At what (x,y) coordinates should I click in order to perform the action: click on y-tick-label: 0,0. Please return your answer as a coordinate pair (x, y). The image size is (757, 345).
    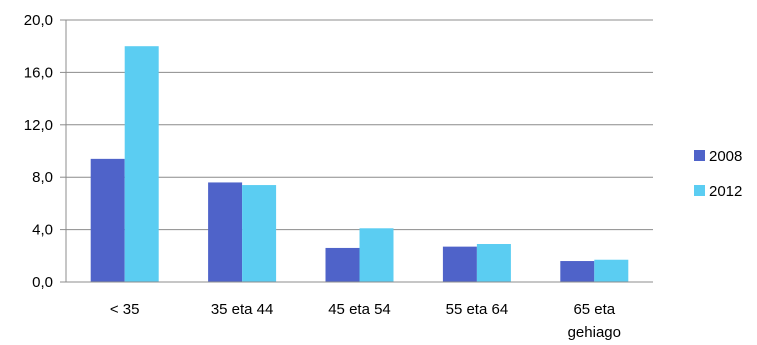
    Looking at the image, I should click on (42, 282).